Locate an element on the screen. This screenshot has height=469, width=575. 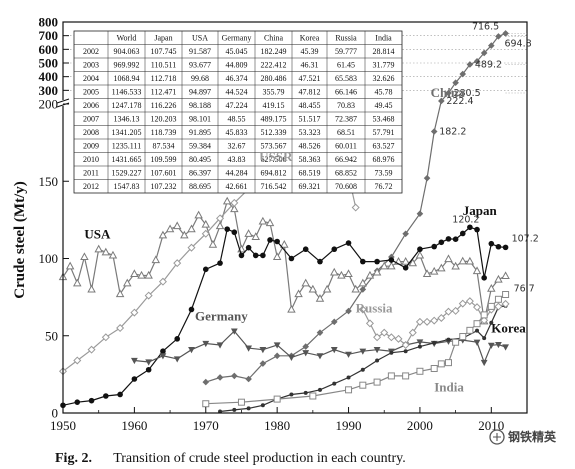
point-usa-2010 is located at coordinates (491, 287).